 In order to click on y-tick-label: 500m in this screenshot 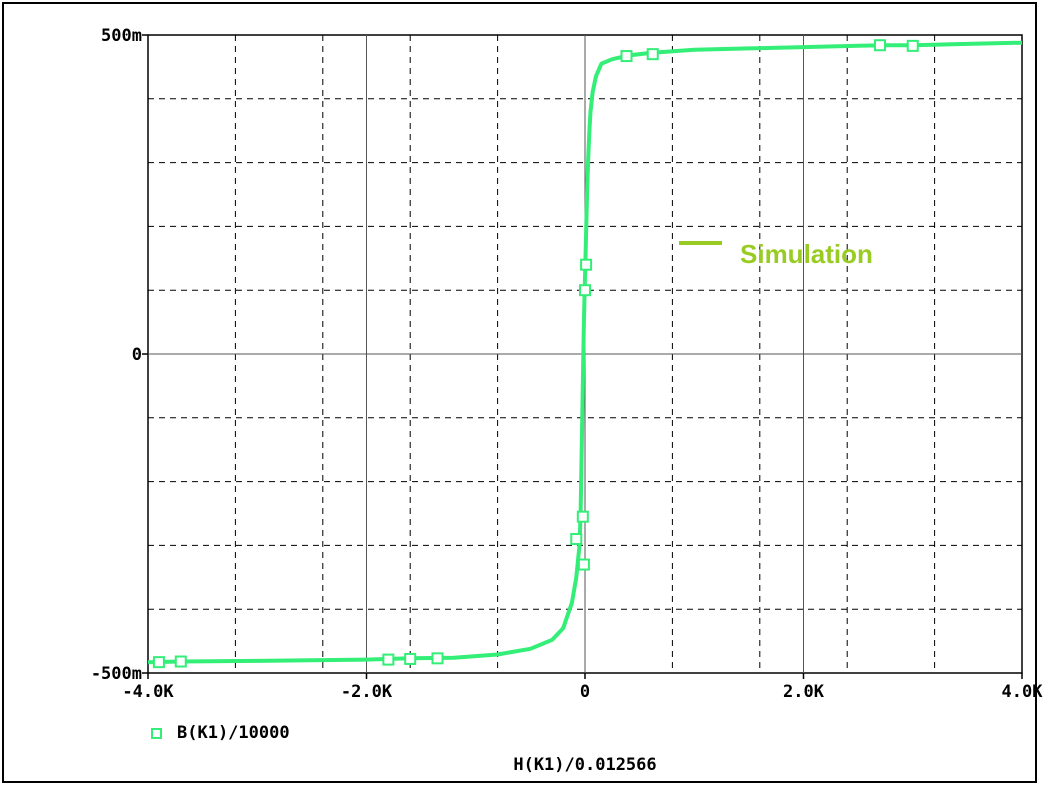, I will do `click(121, 36)`.